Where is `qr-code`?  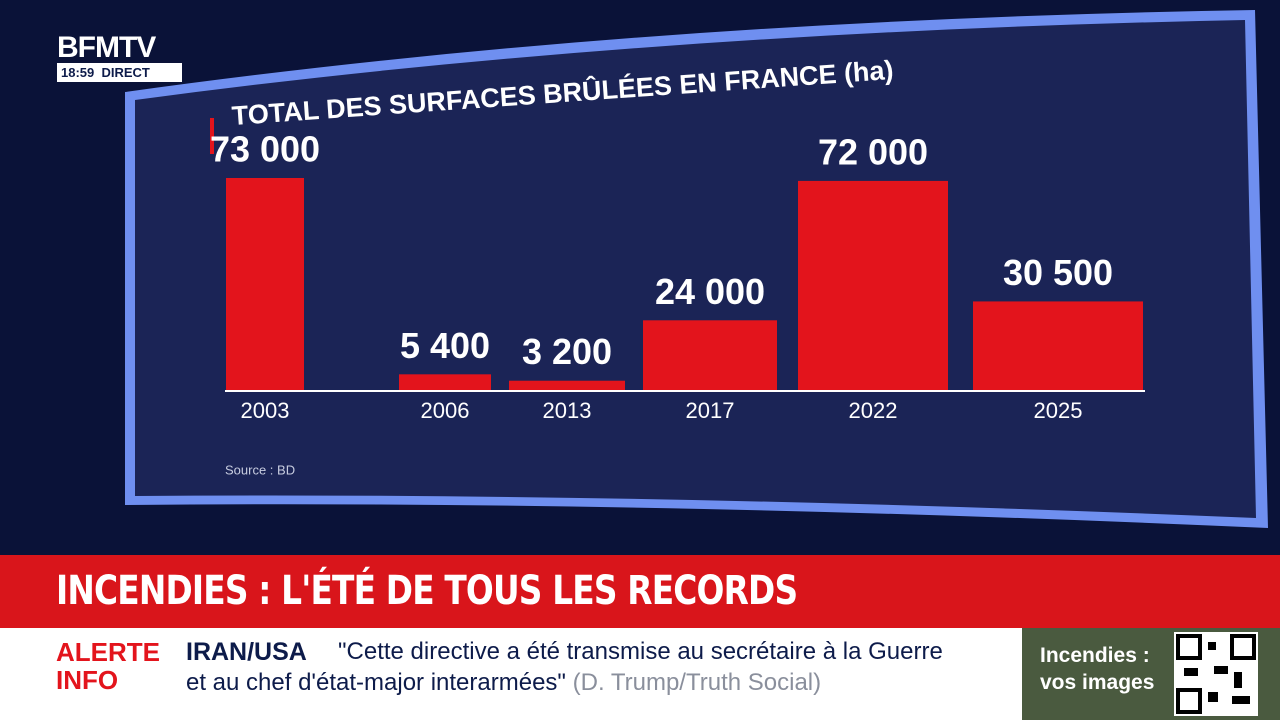 qr-code is located at coordinates (1216, 674).